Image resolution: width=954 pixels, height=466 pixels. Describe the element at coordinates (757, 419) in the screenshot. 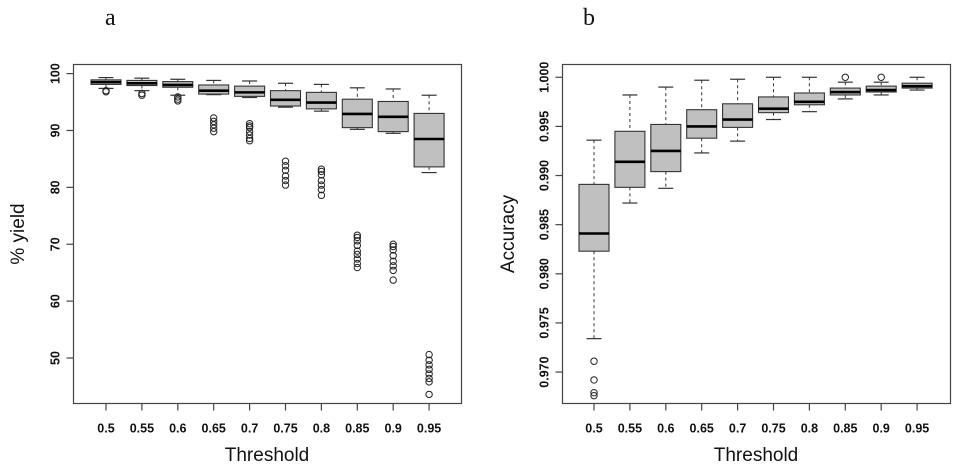

I see `x-axis-b: 0.5 0.55 0.6 0.65 0.7 0.75 0.8 0.85 0.9 0.95` at that location.